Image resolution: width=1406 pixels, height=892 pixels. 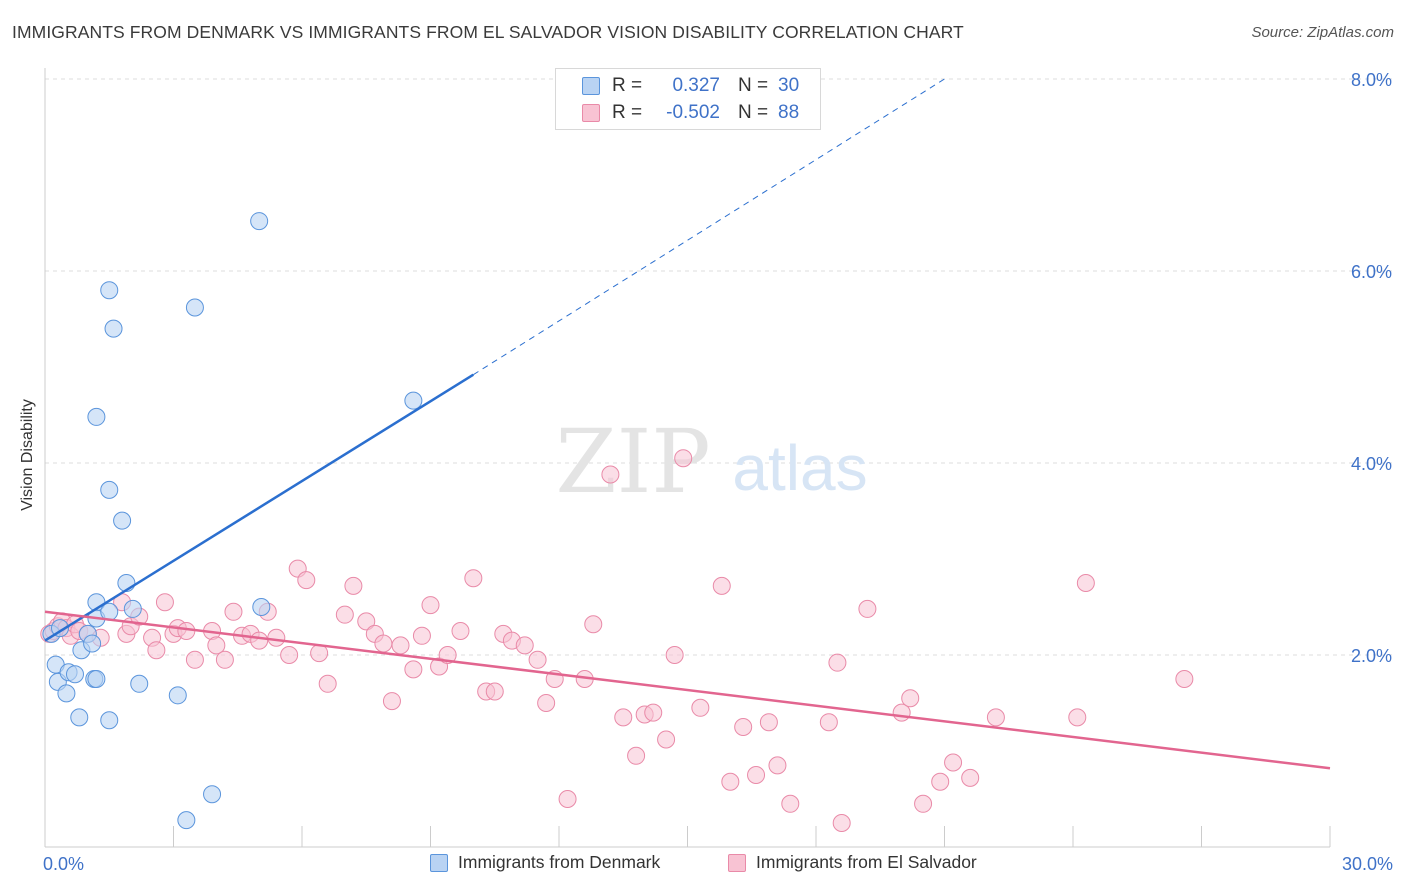 What do you see at coordinates (799, 468) in the screenshot?
I see `watermark-atlas: atlas` at bounding box center [799, 468].